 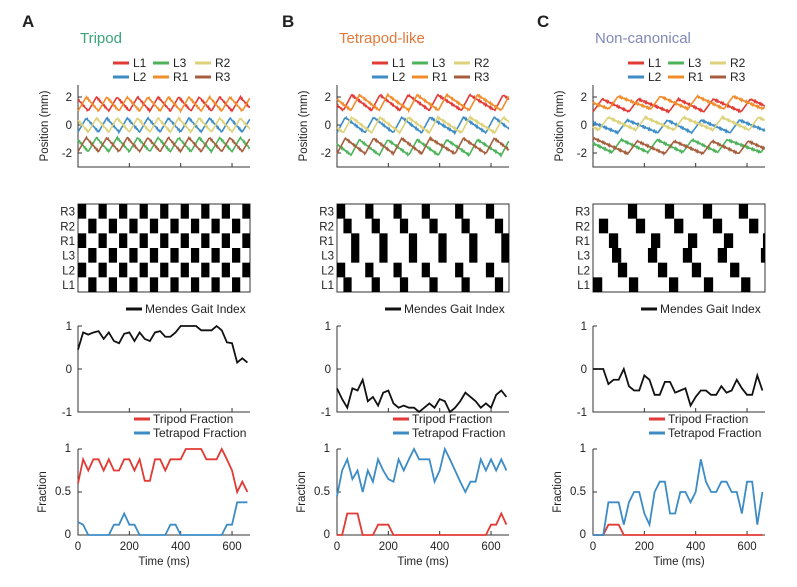 I want to click on position-axes, so click(x=163, y=126).